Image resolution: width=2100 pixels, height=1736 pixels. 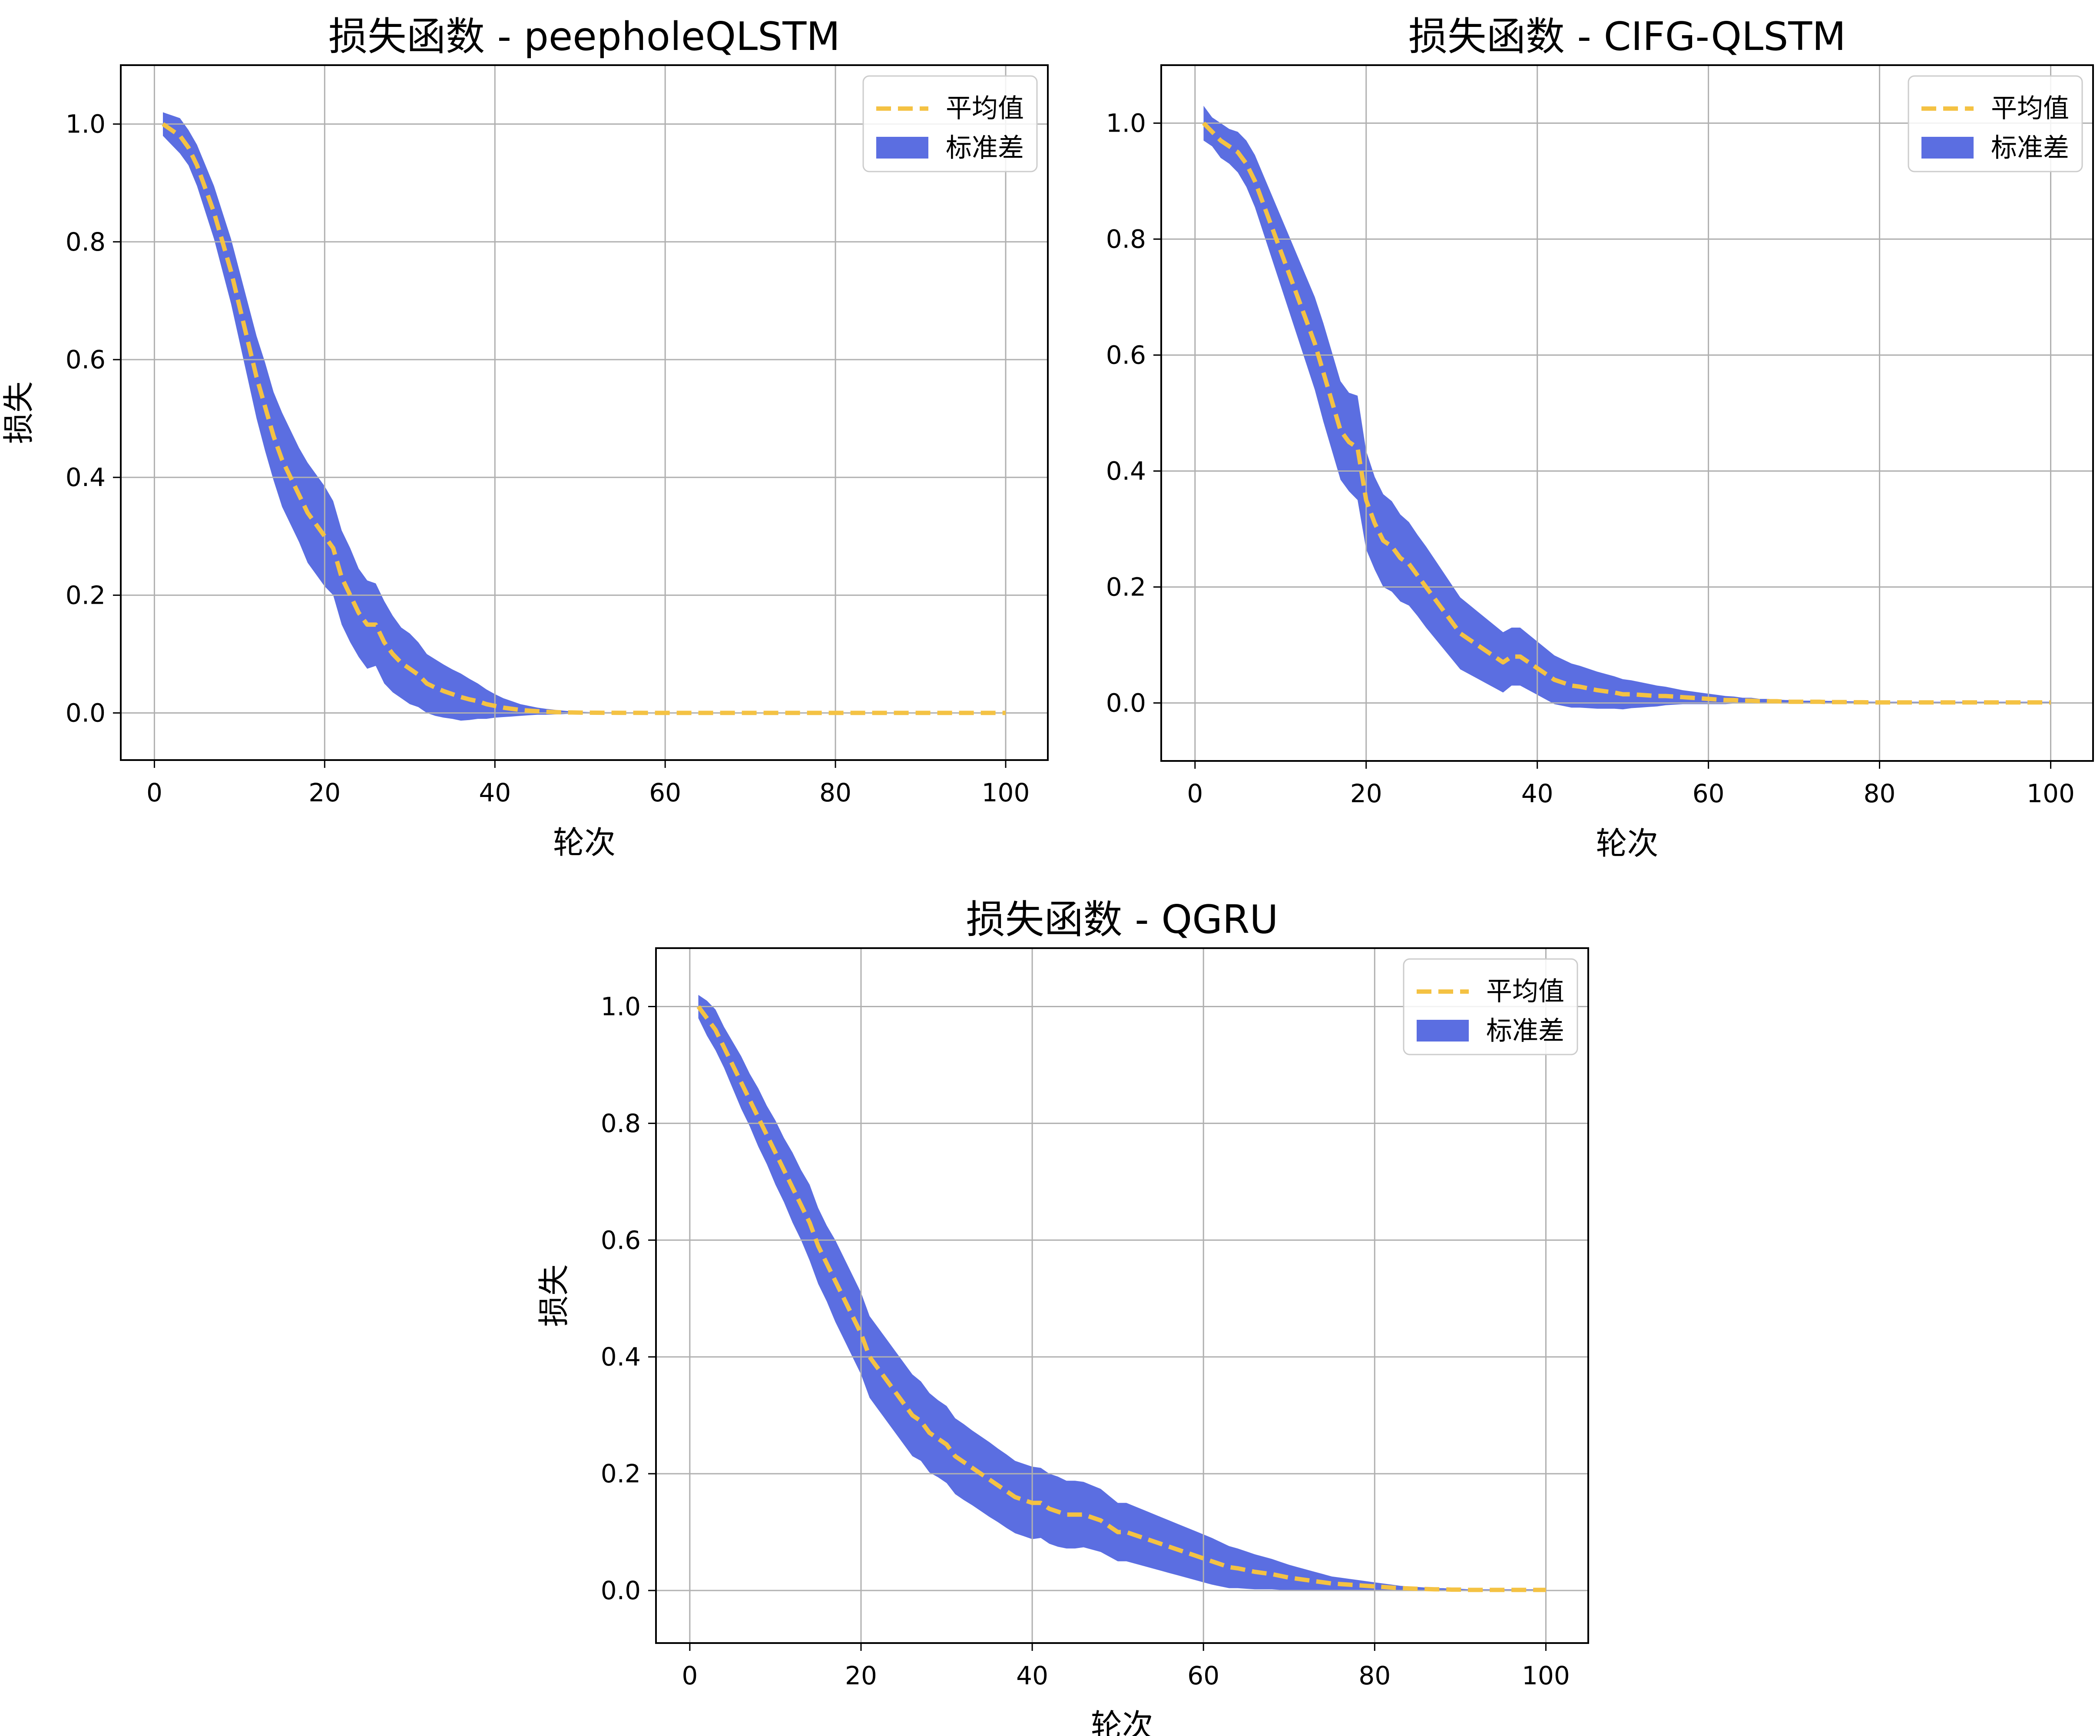 What do you see at coordinates (1627, 37) in the screenshot?
I see `chart-title: 损失函数 - CIFG-QLSTM` at bounding box center [1627, 37].